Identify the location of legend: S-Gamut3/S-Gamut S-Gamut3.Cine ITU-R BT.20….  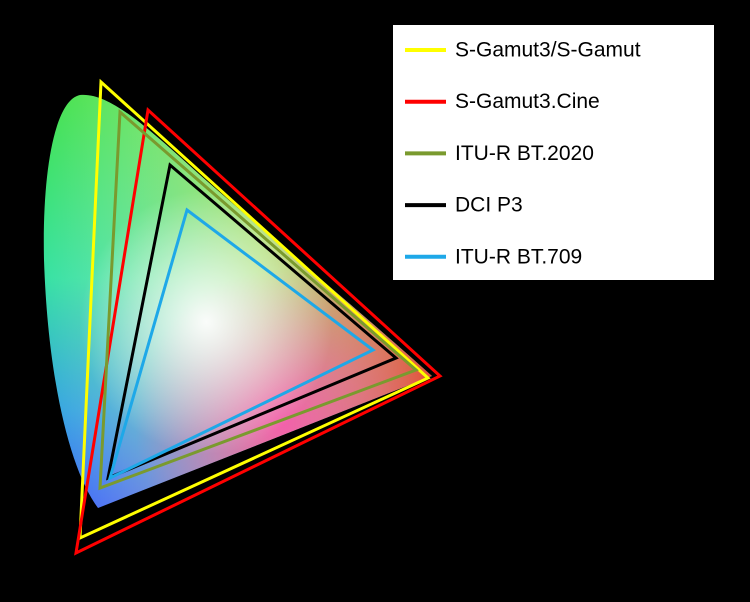
(523, 153).